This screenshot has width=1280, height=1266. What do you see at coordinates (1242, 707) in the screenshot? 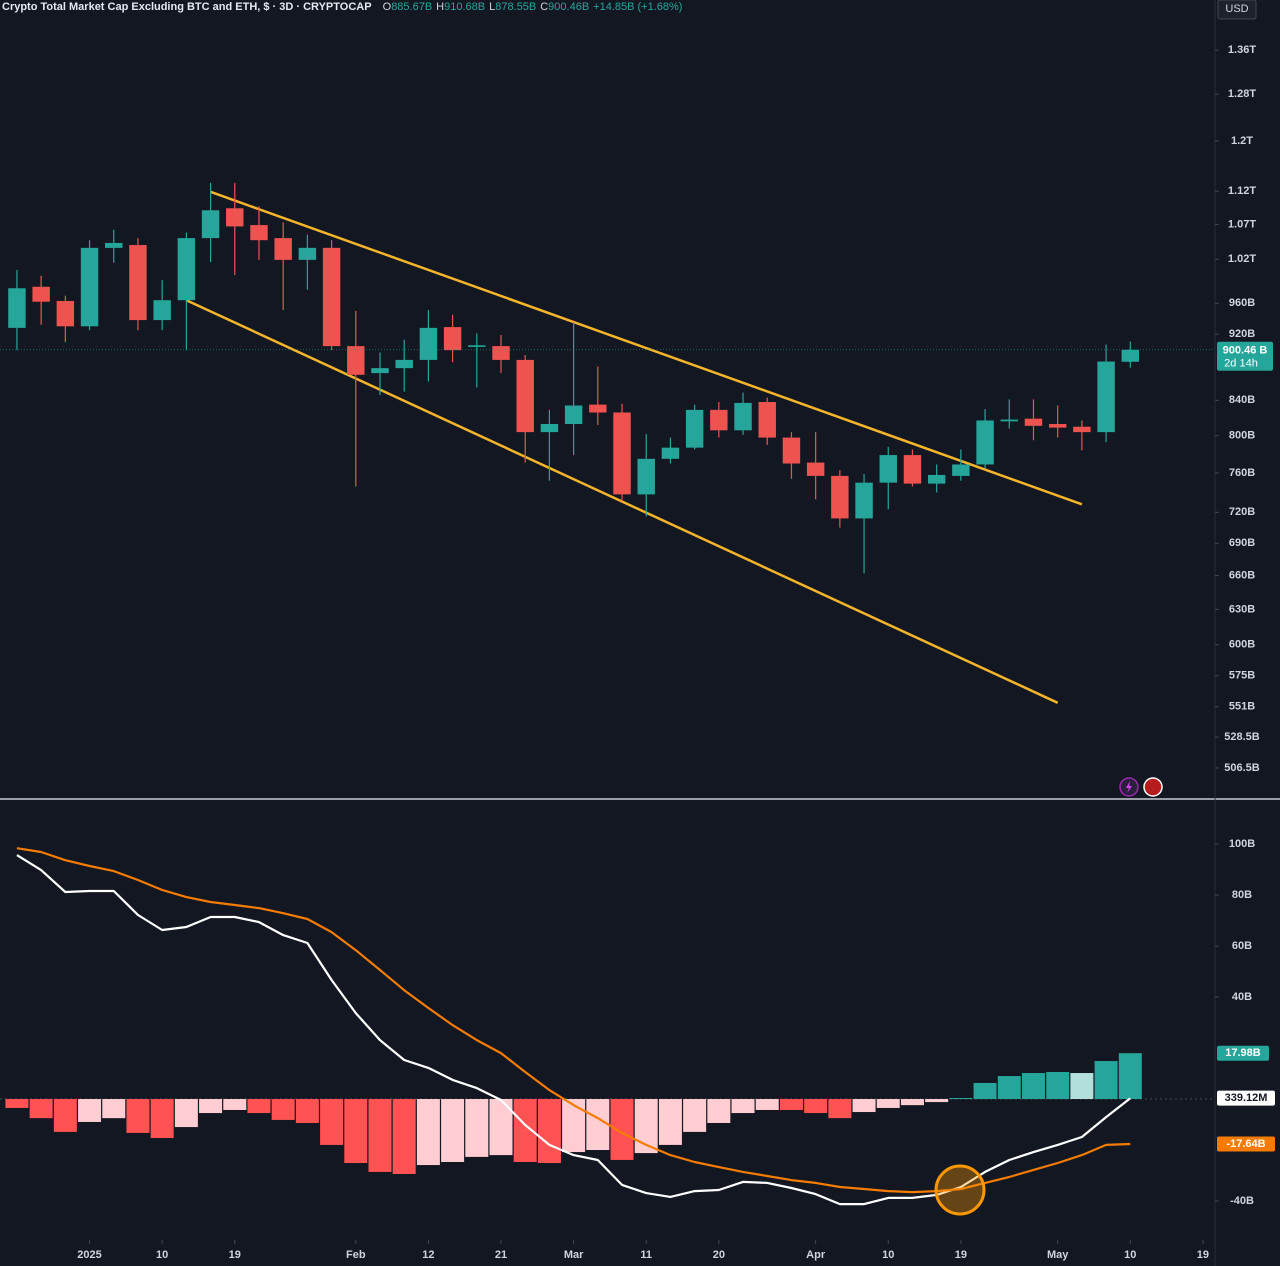
I see `y-tick-label: 551B` at bounding box center [1242, 707].